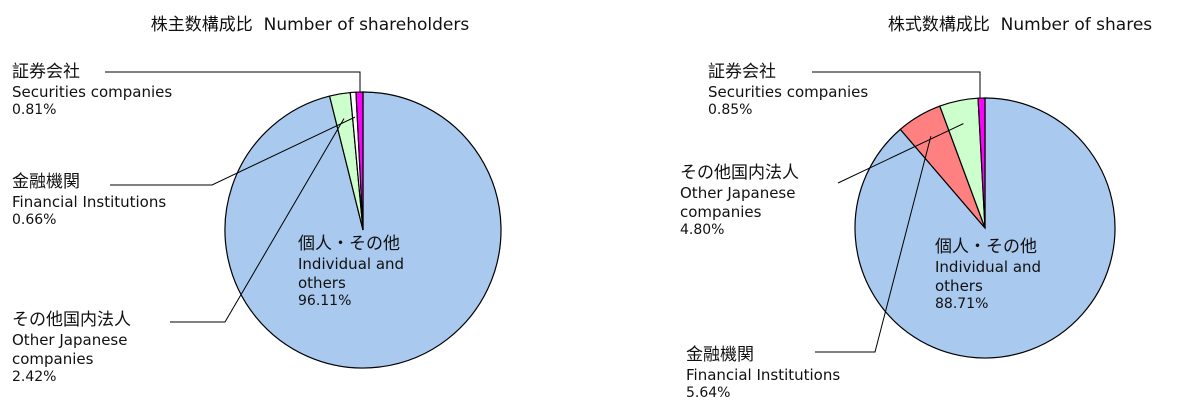 This screenshot has width=1186, height=410. I want to click on slice-label: 金融機関 Financial Institutions 5.64%, so click(796, 374).